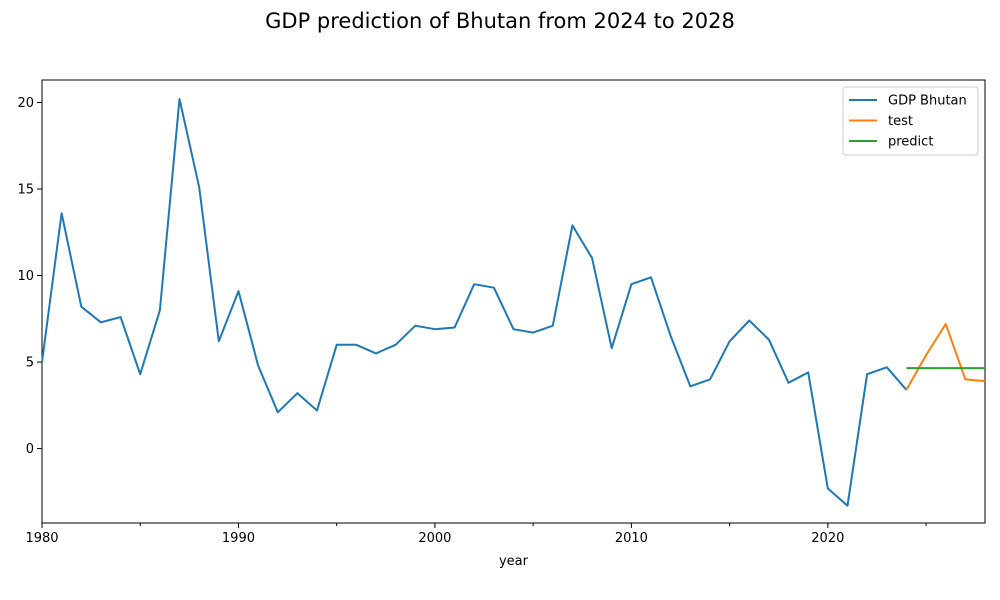  What do you see at coordinates (30, 449) in the screenshot?
I see `y-tick-label: 0` at bounding box center [30, 449].